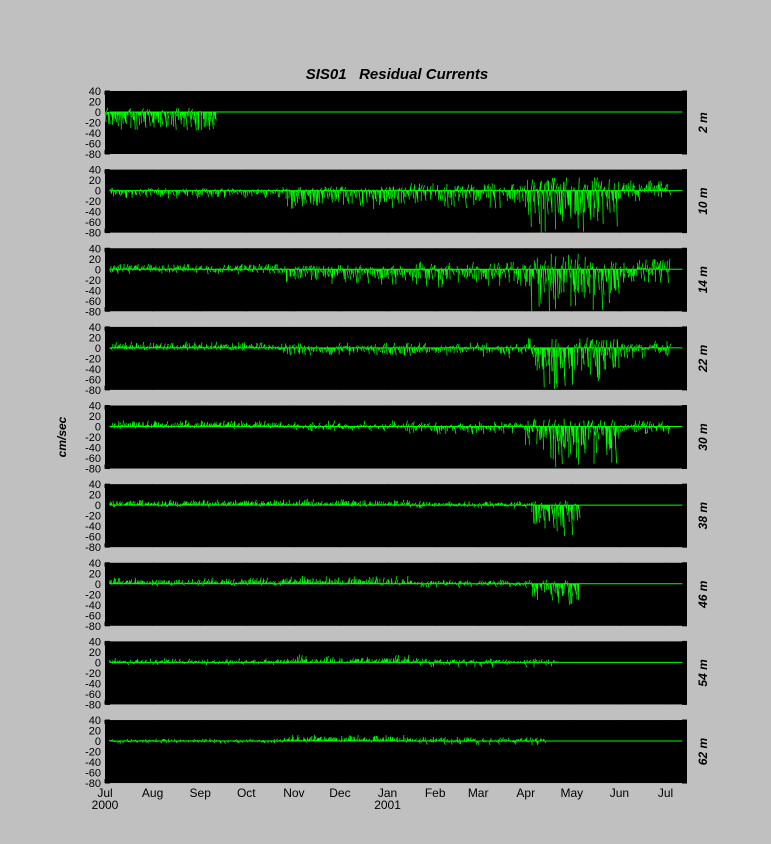 The width and height of the screenshot is (771, 844). I want to click on depth-label: 38 m, so click(703, 516).